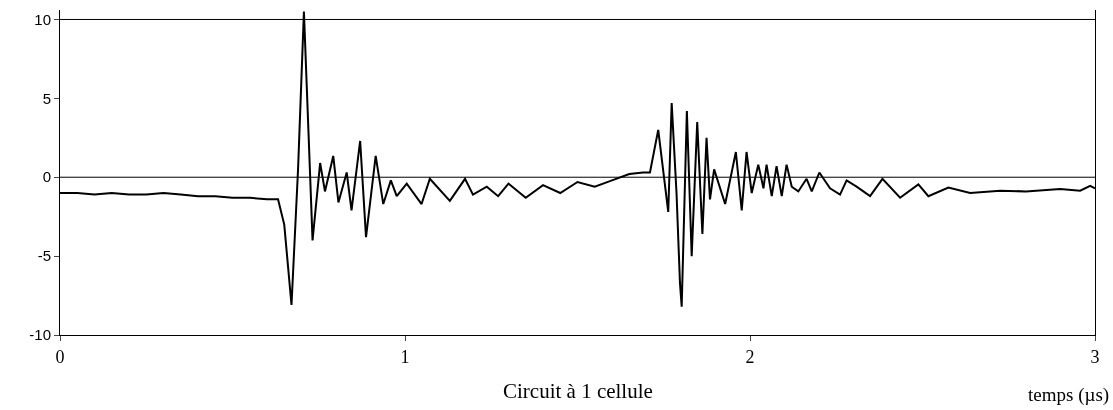 This screenshot has height=410, width=1113. What do you see at coordinates (405, 356) in the screenshot?
I see `x-tick-label: 1` at bounding box center [405, 356].